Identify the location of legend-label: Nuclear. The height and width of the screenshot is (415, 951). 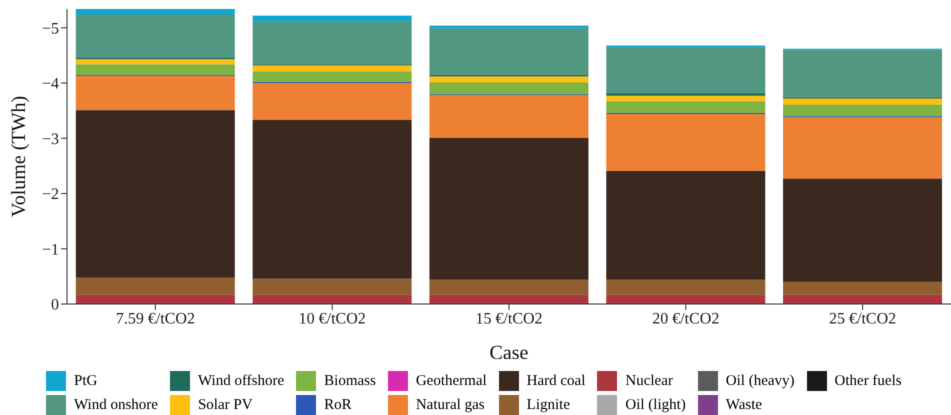
(649, 381).